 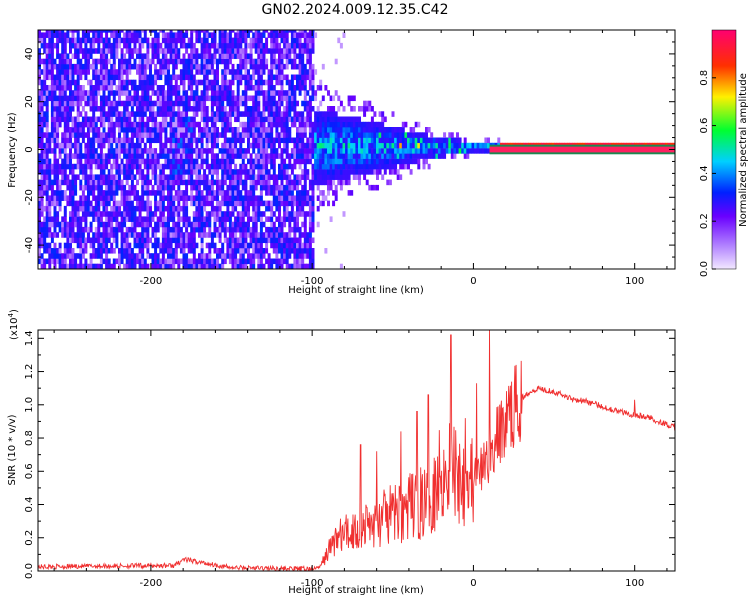 What do you see at coordinates (29, 471) in the screenshot?
I see `y-tick-label: 0.6` at bounding box center [29, 471].